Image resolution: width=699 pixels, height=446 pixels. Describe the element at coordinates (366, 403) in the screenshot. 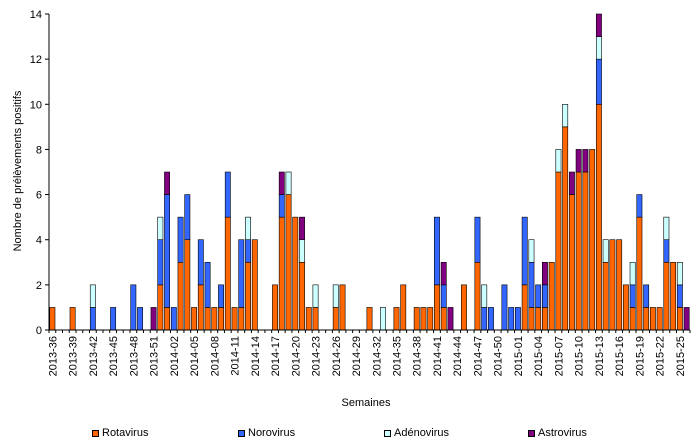

I see `x-axis-title: Semaines` at that location.